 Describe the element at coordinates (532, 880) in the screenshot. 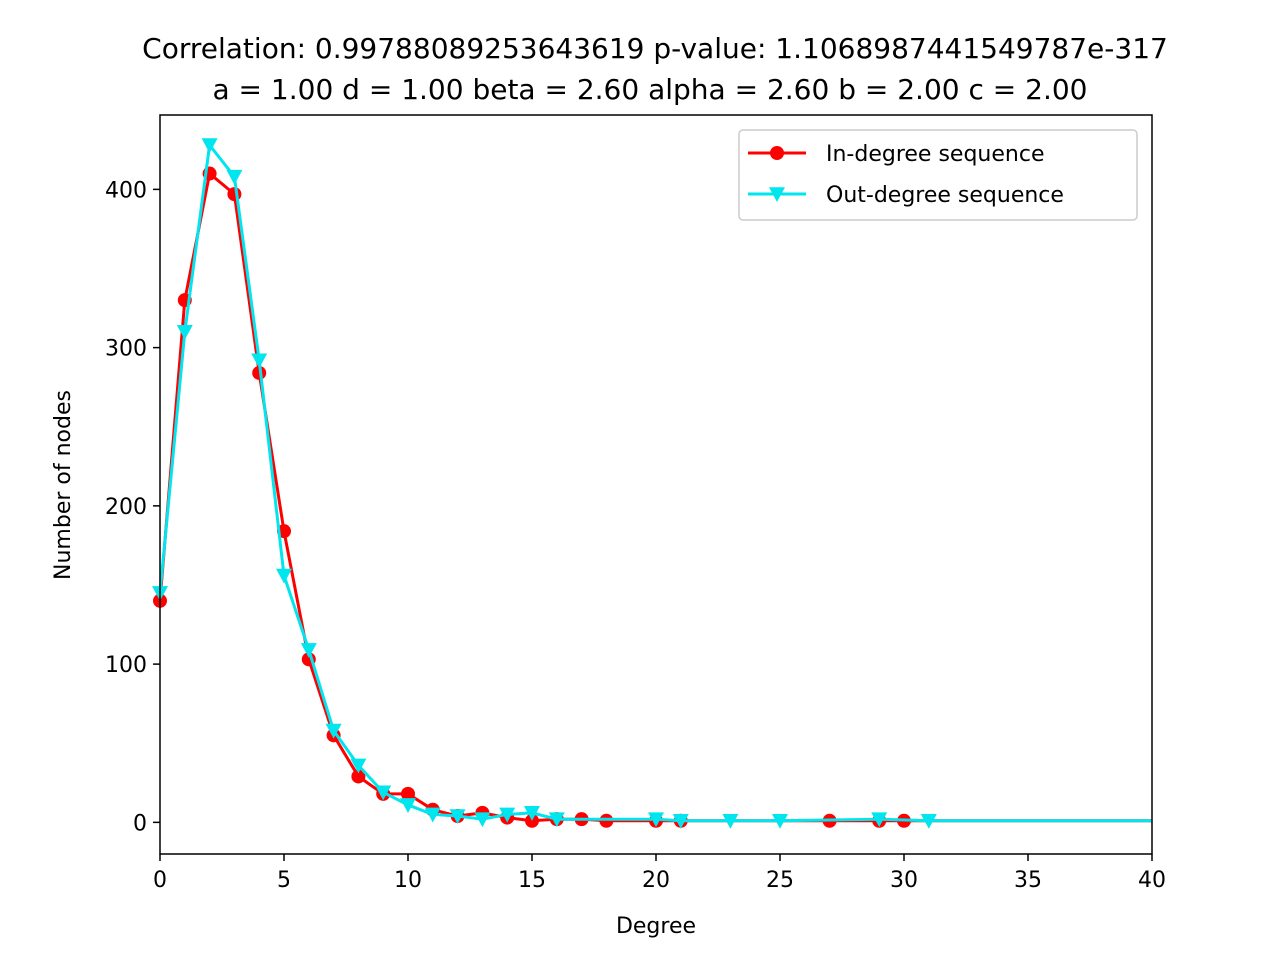

I see `x-tick-label: 15` at that location.